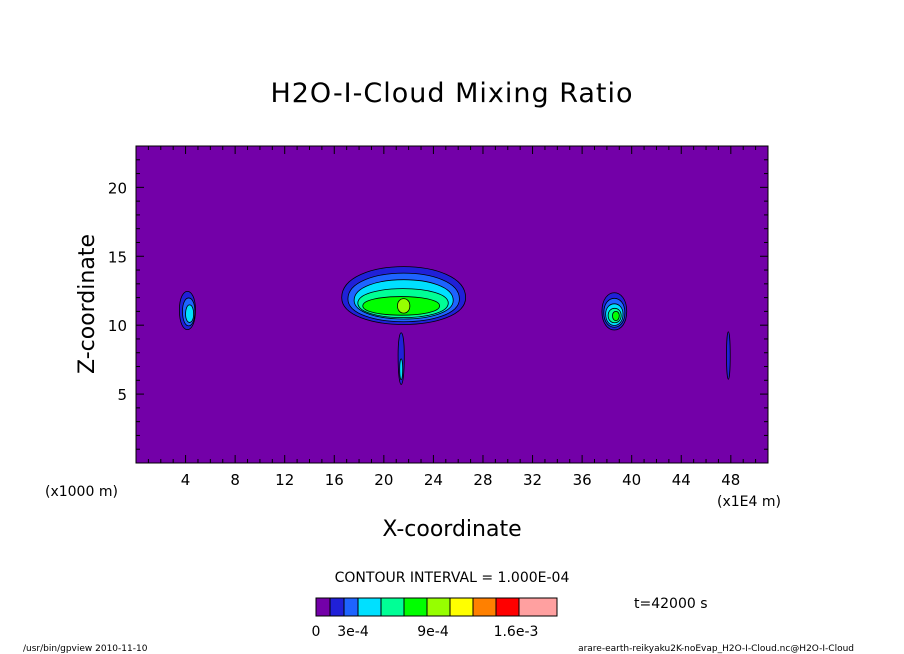 Image resolution: width=904 pixels, height=654 pixels. What do you see at coordinates (749, 502) in the screenshot?
I see `x-axis-unit: (x1E4 m)` at bounding box center [749, 502].